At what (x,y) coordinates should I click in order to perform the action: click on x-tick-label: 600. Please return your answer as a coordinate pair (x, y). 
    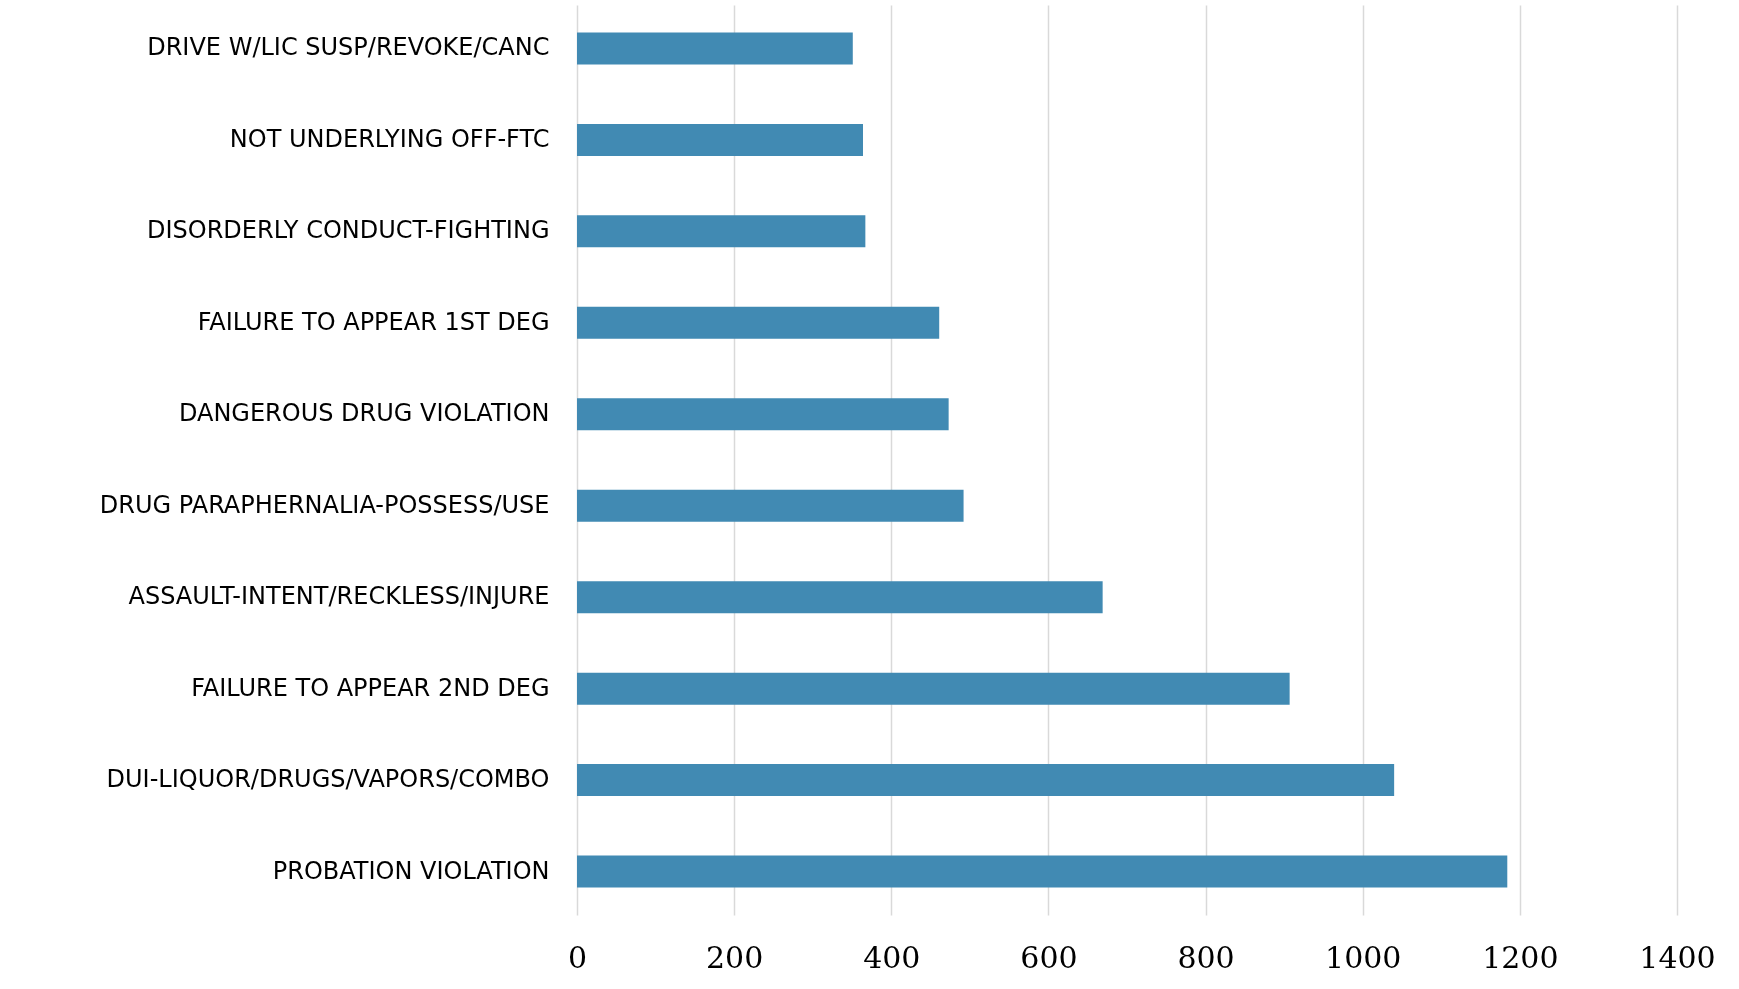
    Looking at the image, I should click on (1049, 957).